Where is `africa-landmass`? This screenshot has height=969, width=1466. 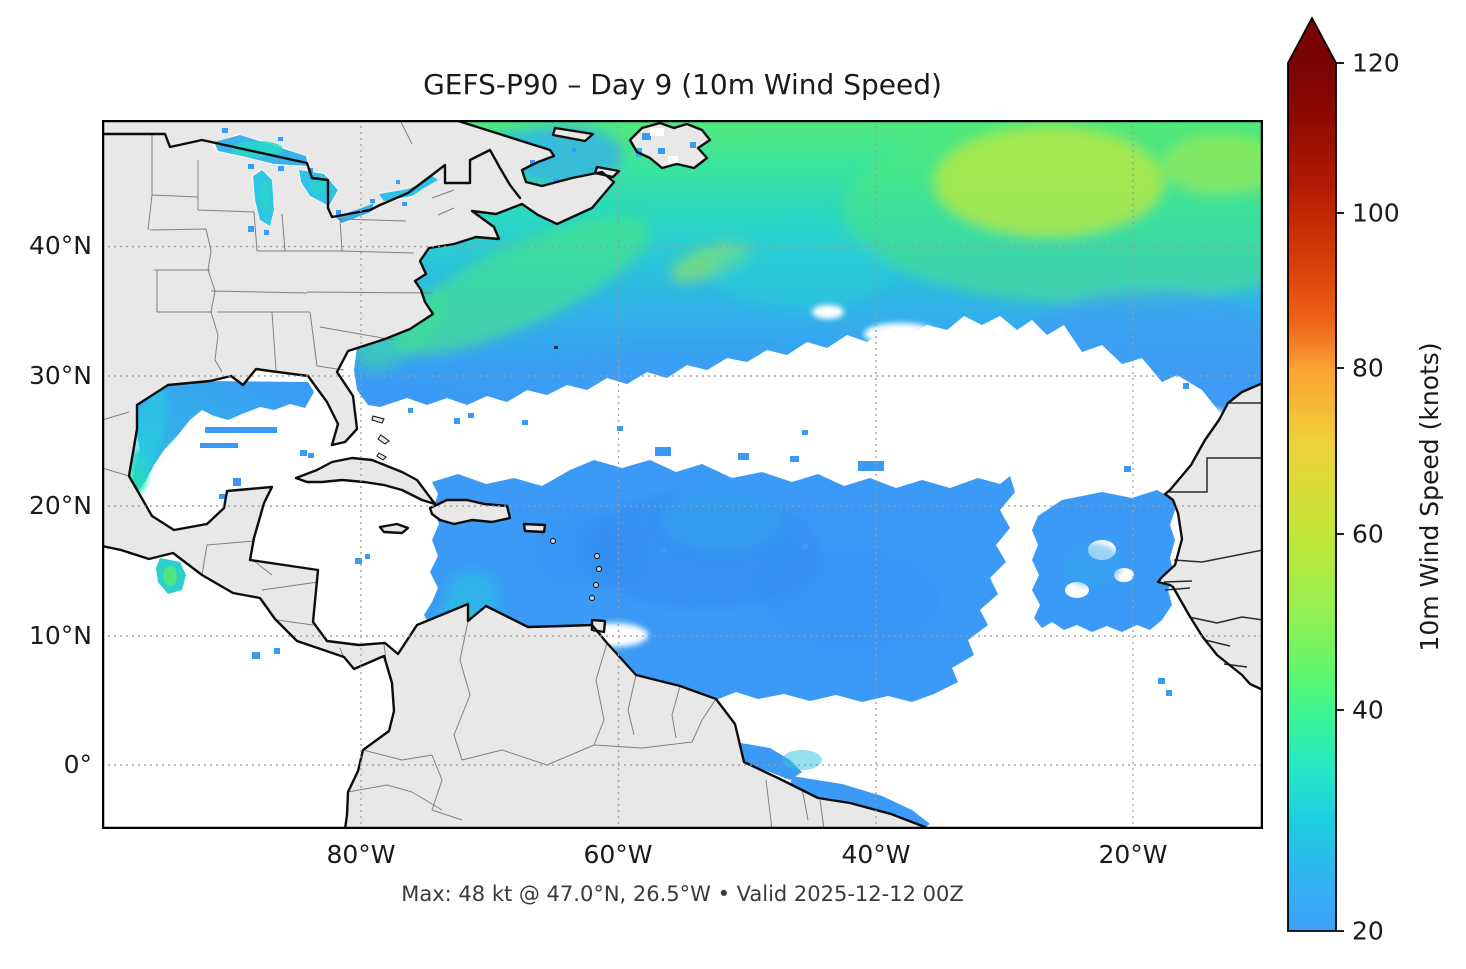
africa-landmass is located at coordinates (1210, 536).